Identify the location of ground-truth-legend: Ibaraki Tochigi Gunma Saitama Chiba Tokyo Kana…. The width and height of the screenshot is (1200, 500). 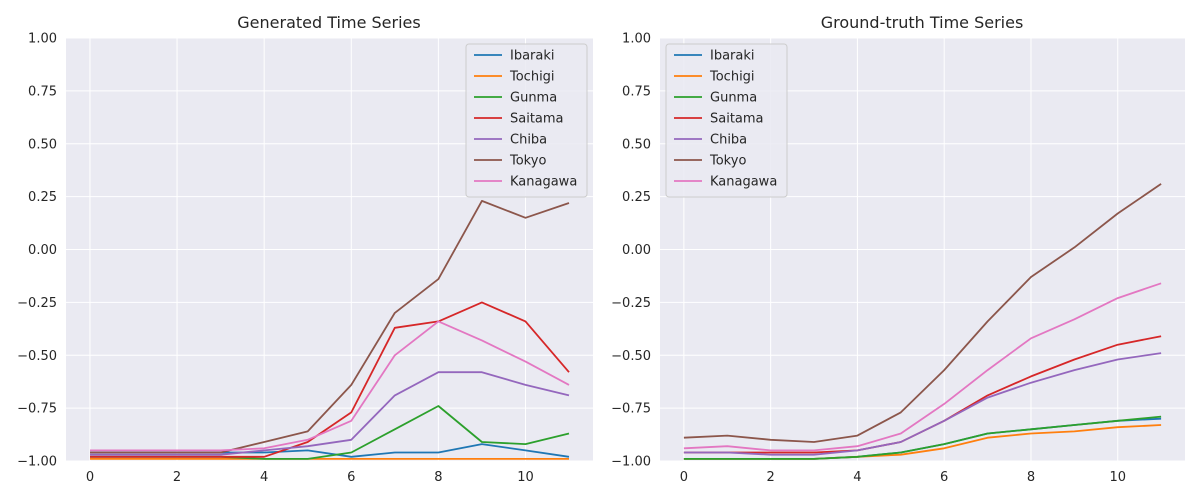
(726, 120).